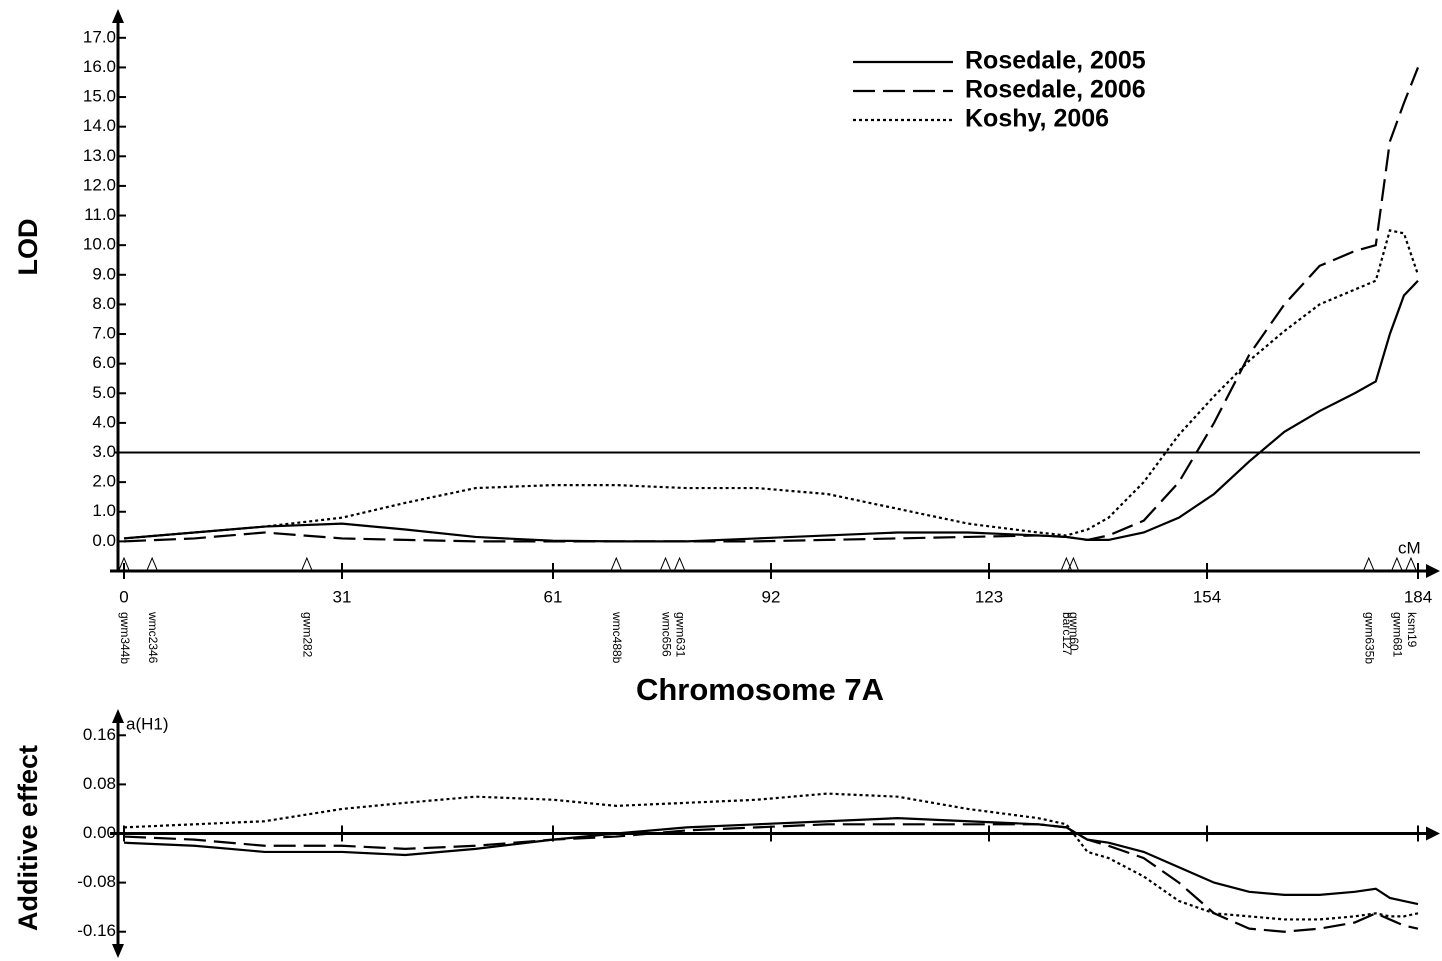 This screenshot has height=961, width=1442. What do you see at coordinates (308, 635) in the screenshot?
I see `marker-label: gwm282` at bounding box center [308, 635].